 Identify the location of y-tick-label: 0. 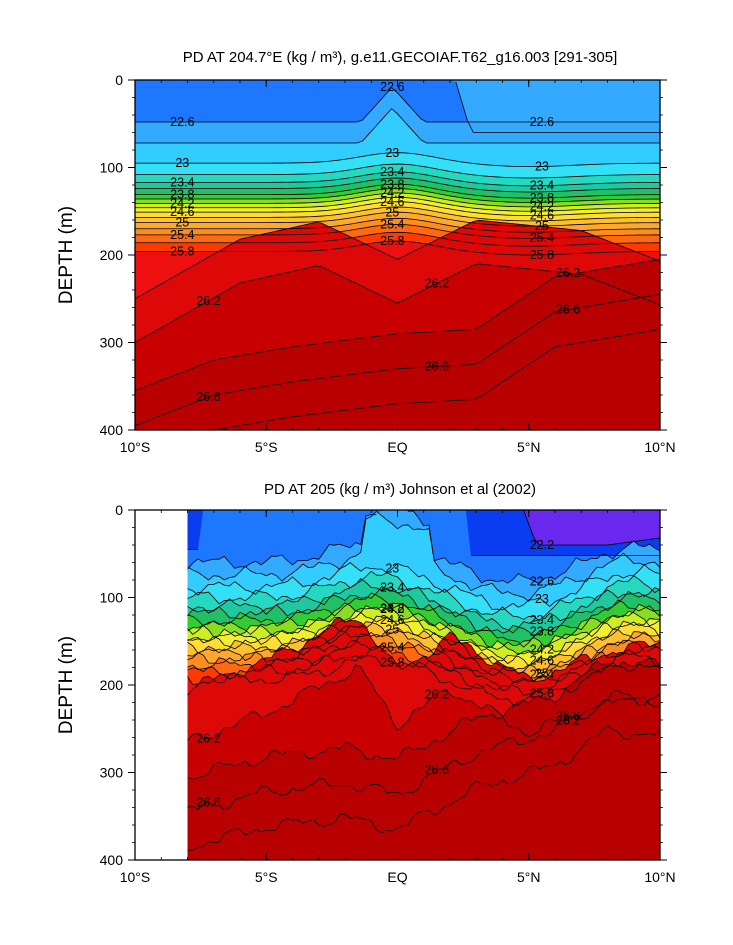
(119, 510).